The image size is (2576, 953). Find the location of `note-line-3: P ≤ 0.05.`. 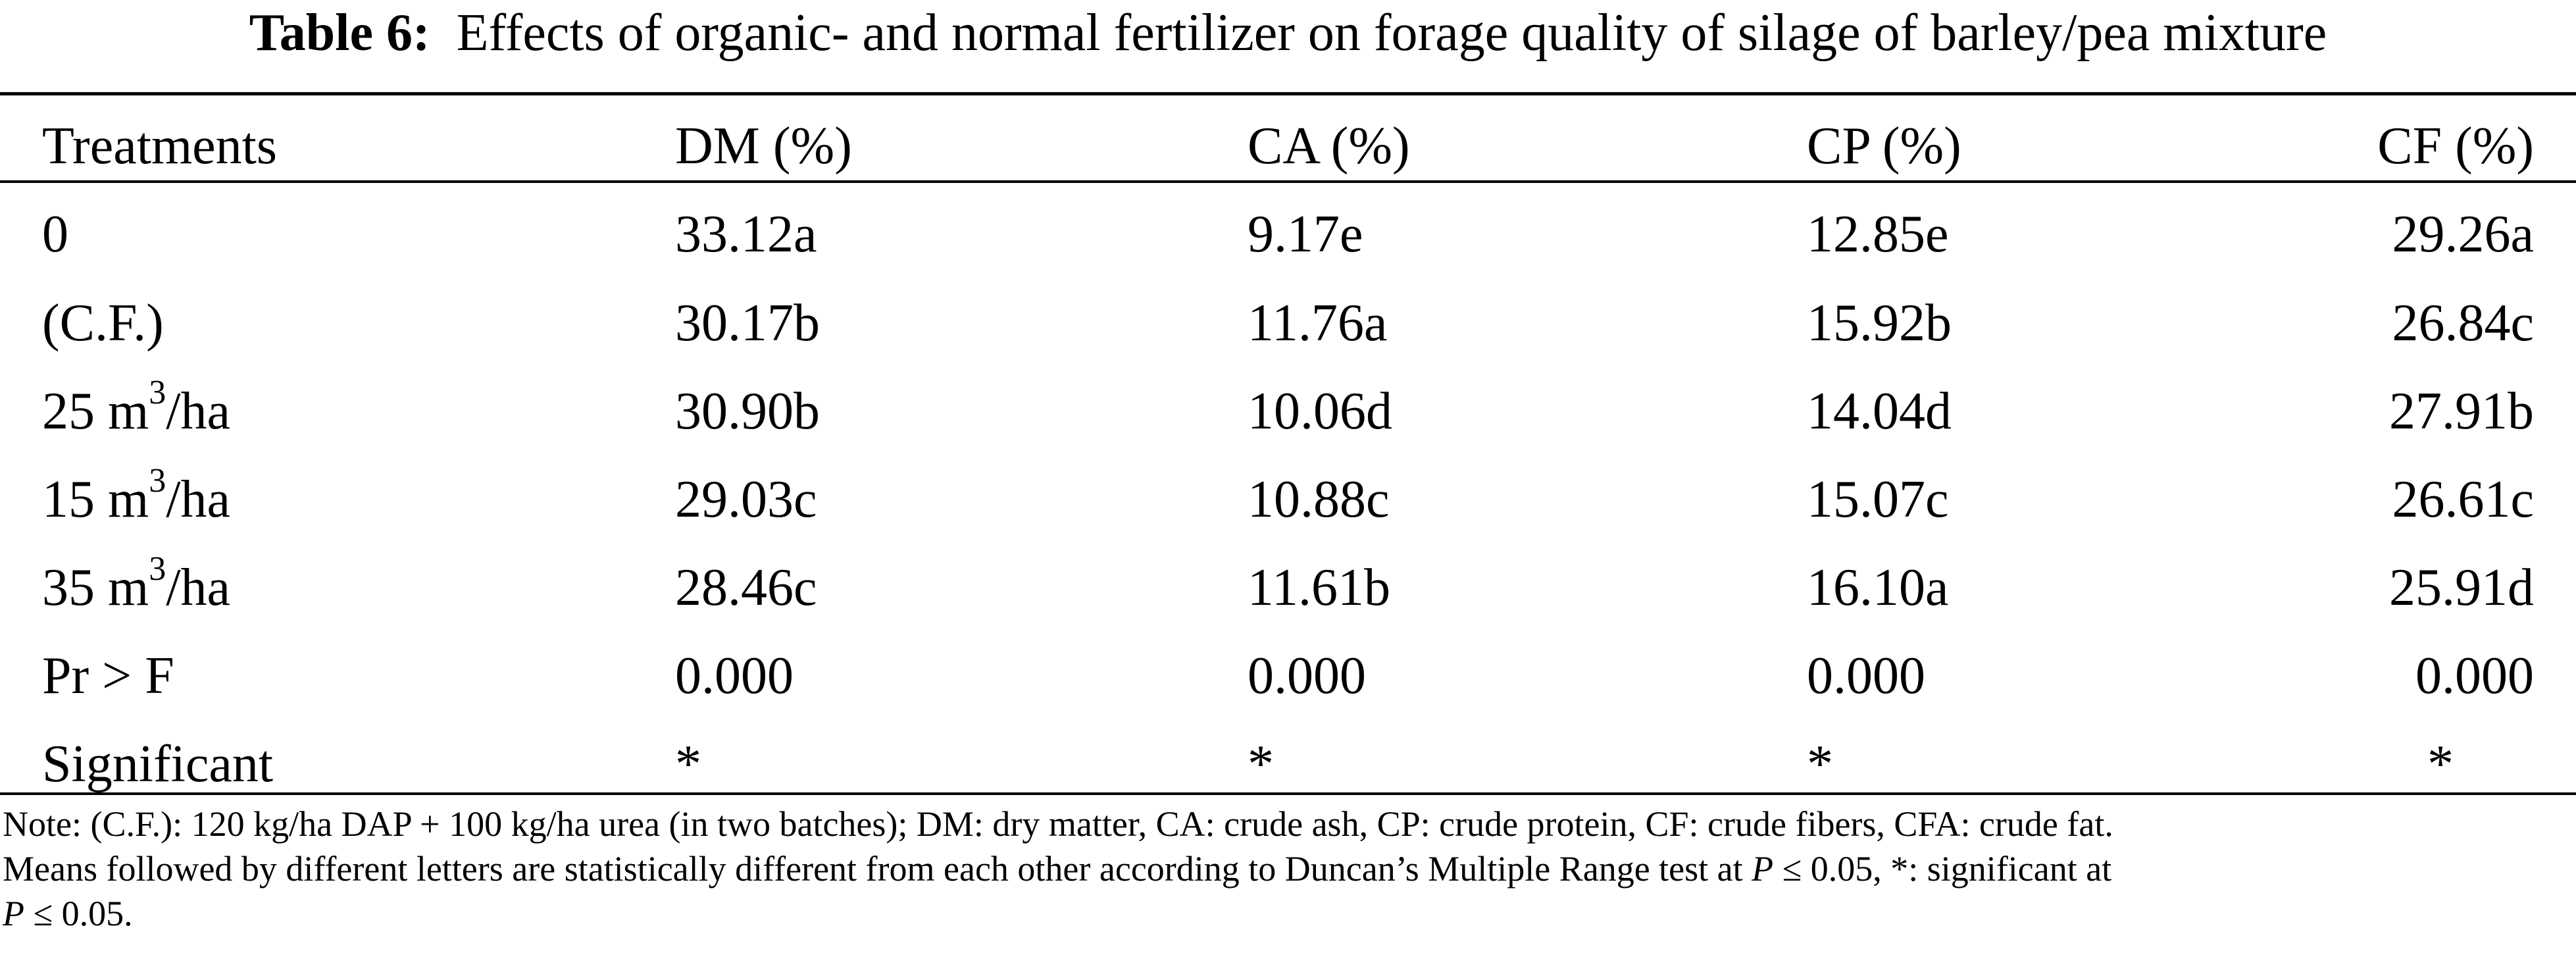

note-line-3: P ≤ 0.05. is located at coordinates (1287, 913).